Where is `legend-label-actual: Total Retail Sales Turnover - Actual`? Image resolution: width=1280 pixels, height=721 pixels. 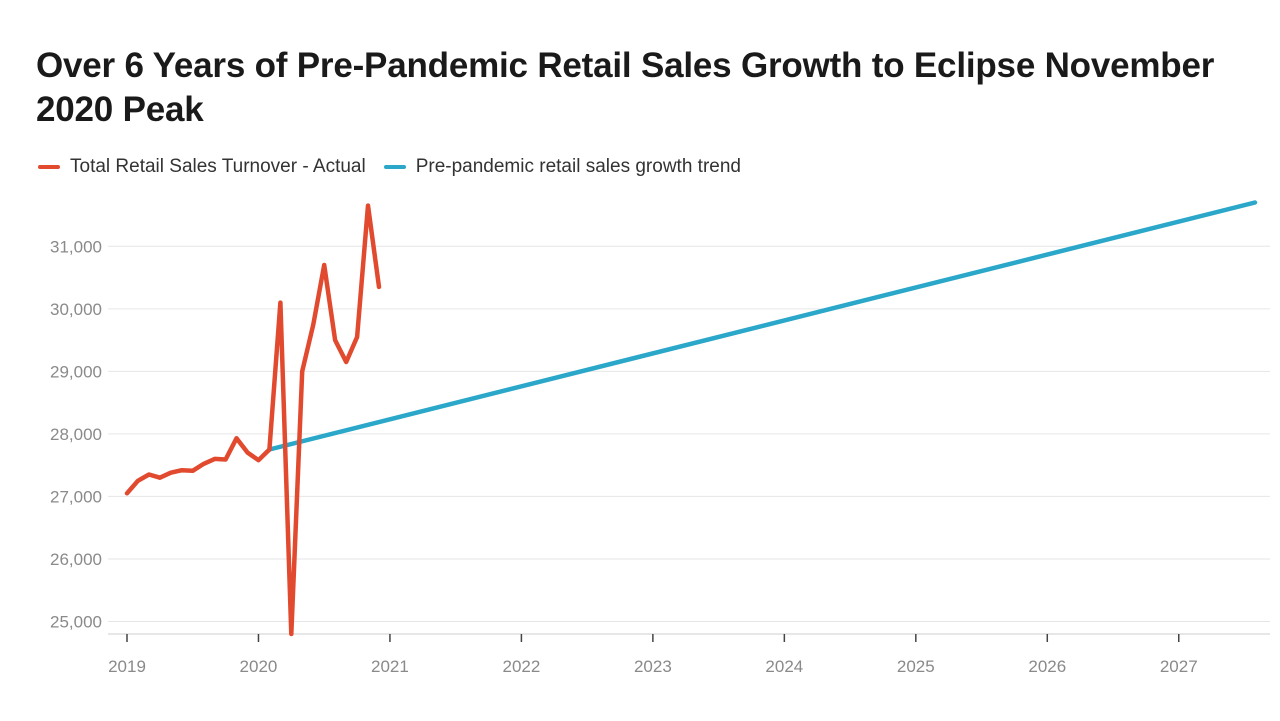 legend-label-actual: Total Retail Sales Turnover - Actual is located at coordinates (218, 166).